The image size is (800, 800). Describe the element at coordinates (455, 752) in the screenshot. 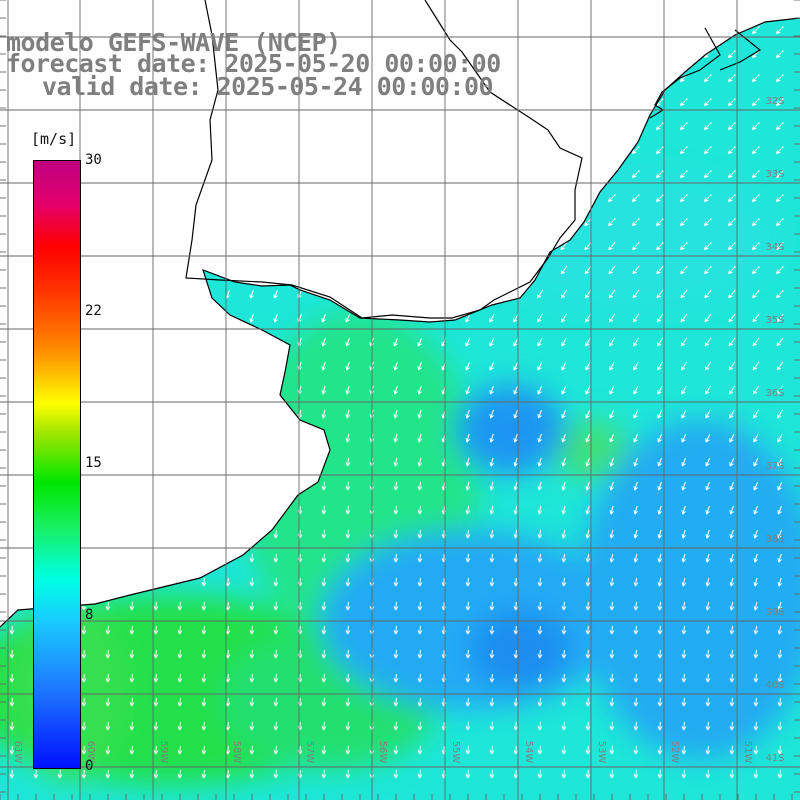

I see `longitude-label: 55W` at that location.